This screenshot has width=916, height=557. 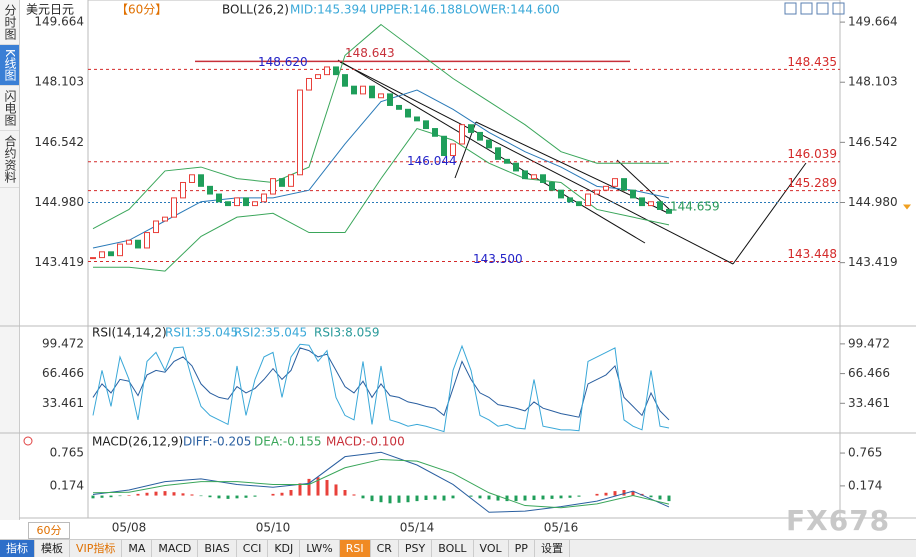 I want to click on pane-title: RSI(14,14,2), so click(x=129, y=333).